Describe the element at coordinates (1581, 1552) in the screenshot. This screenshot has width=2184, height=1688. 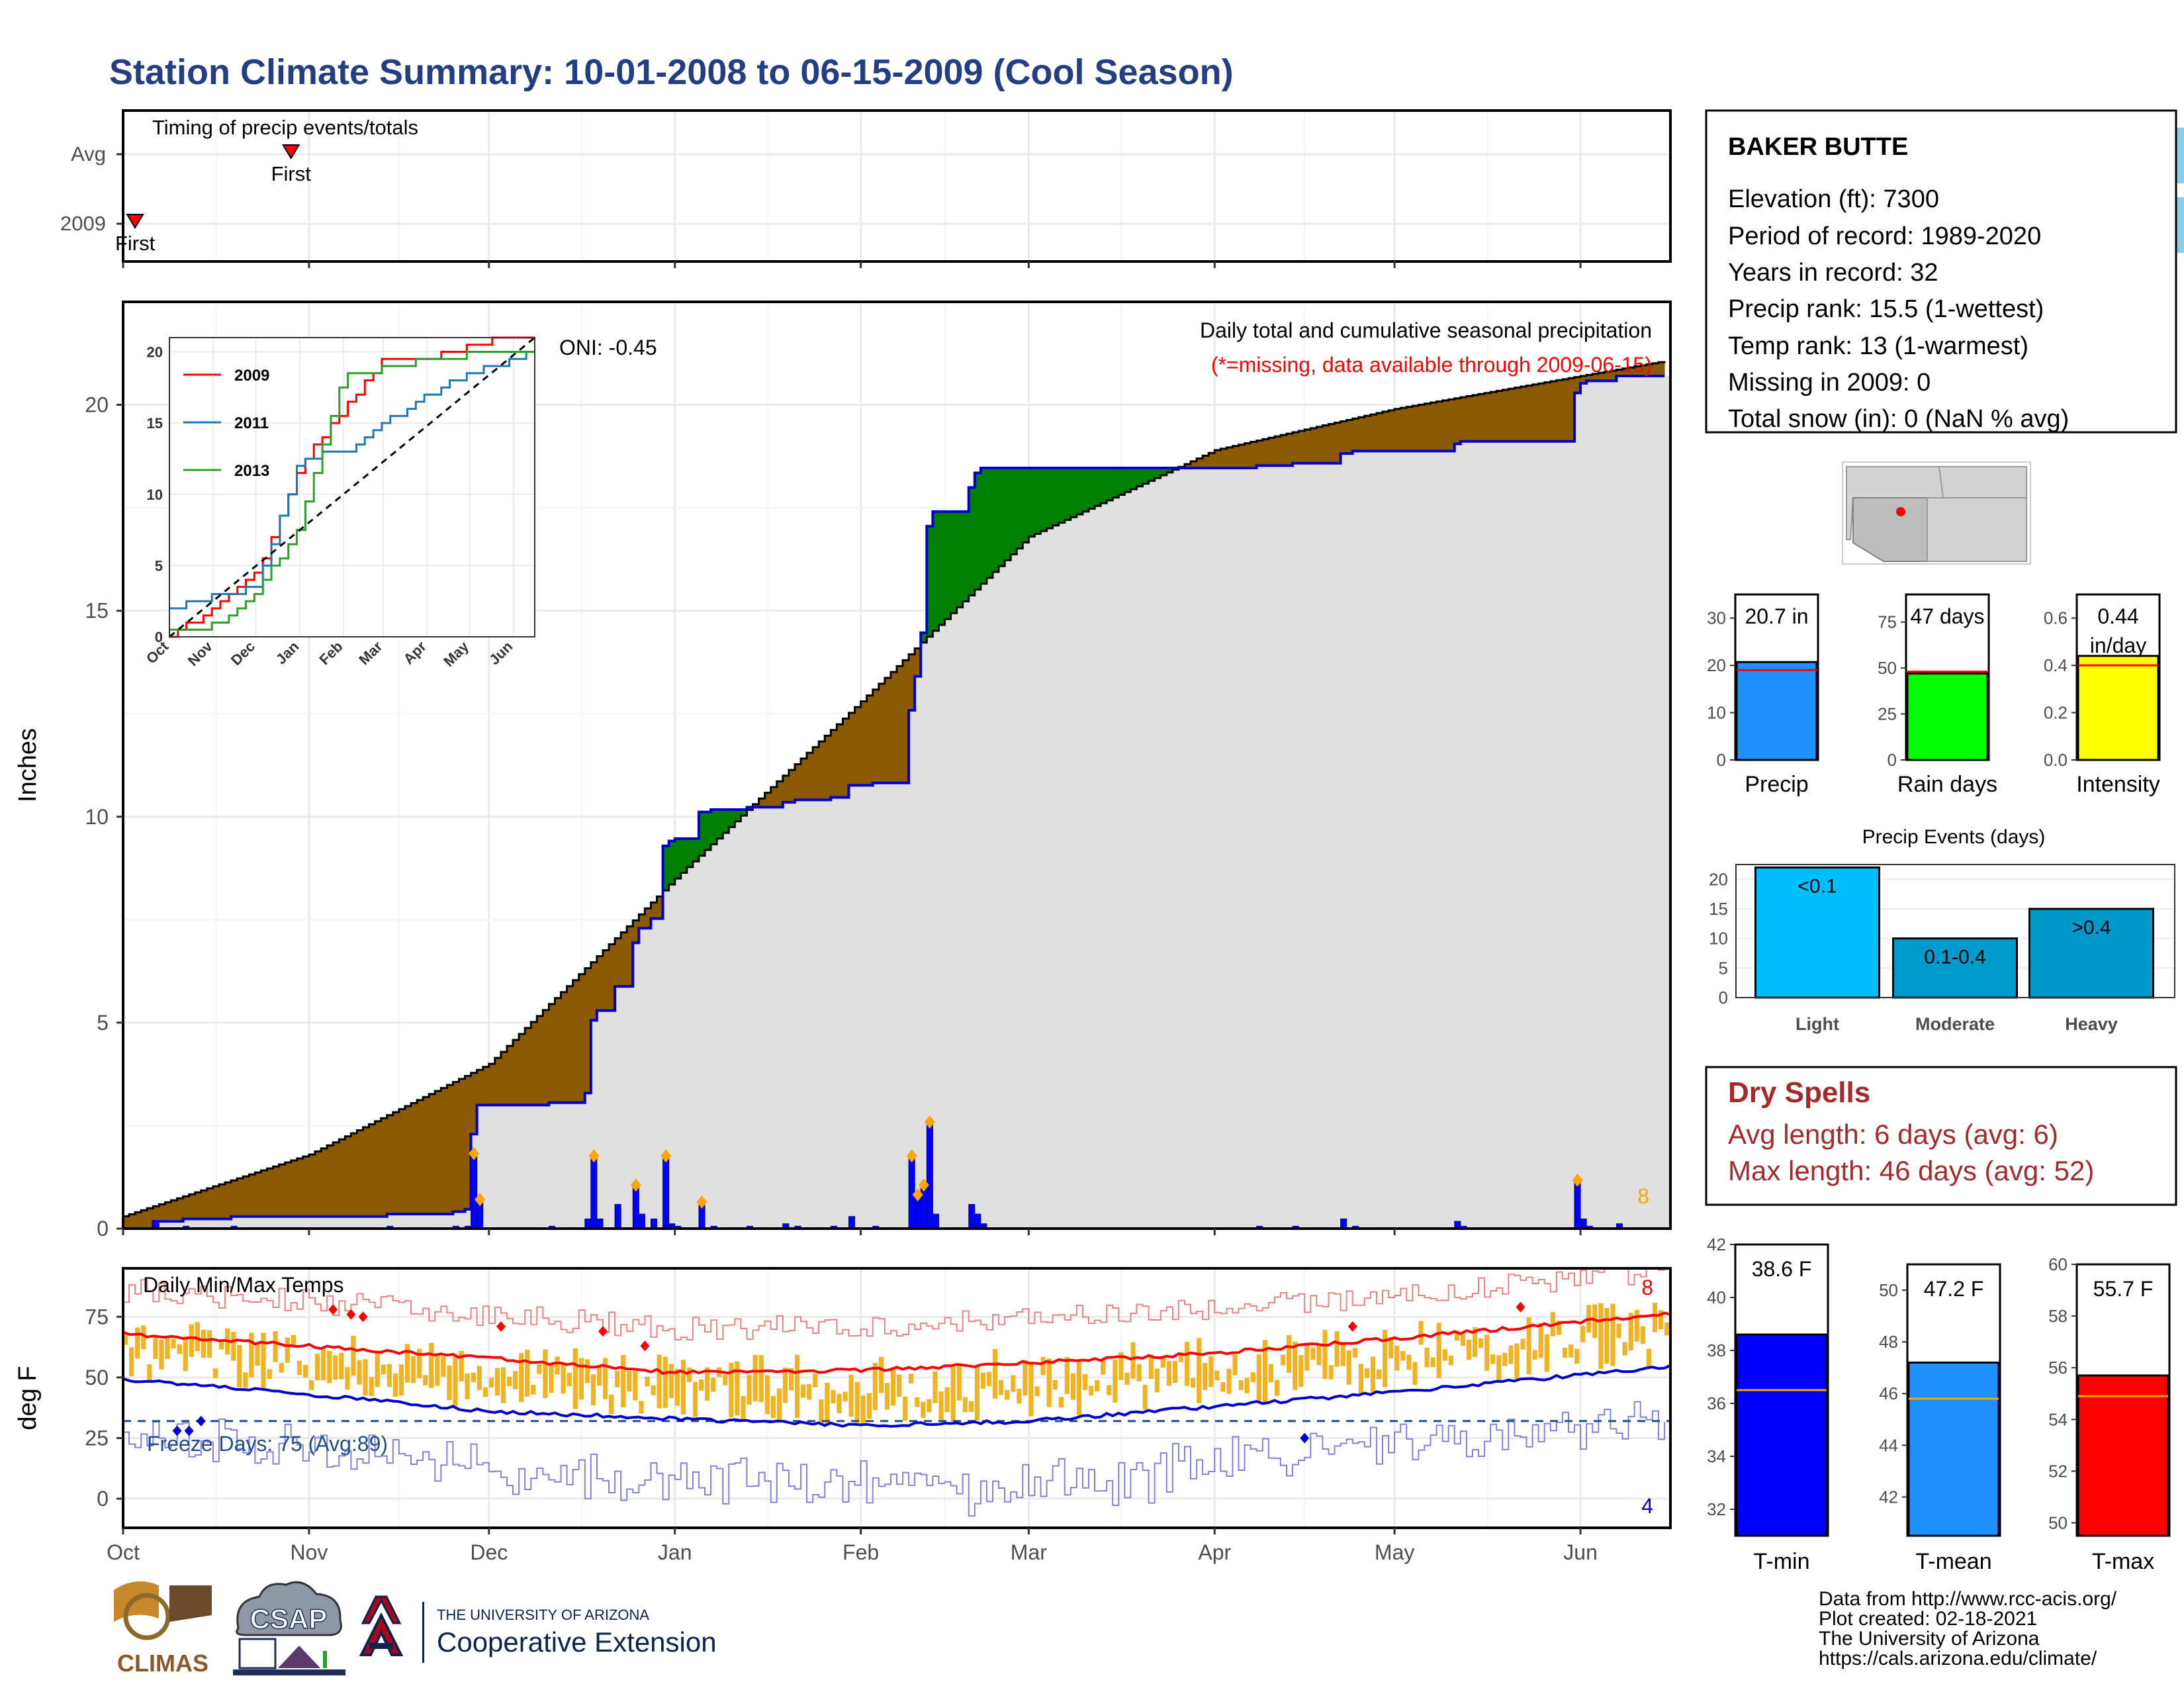
I see `x-month-label: Jun` at that location.